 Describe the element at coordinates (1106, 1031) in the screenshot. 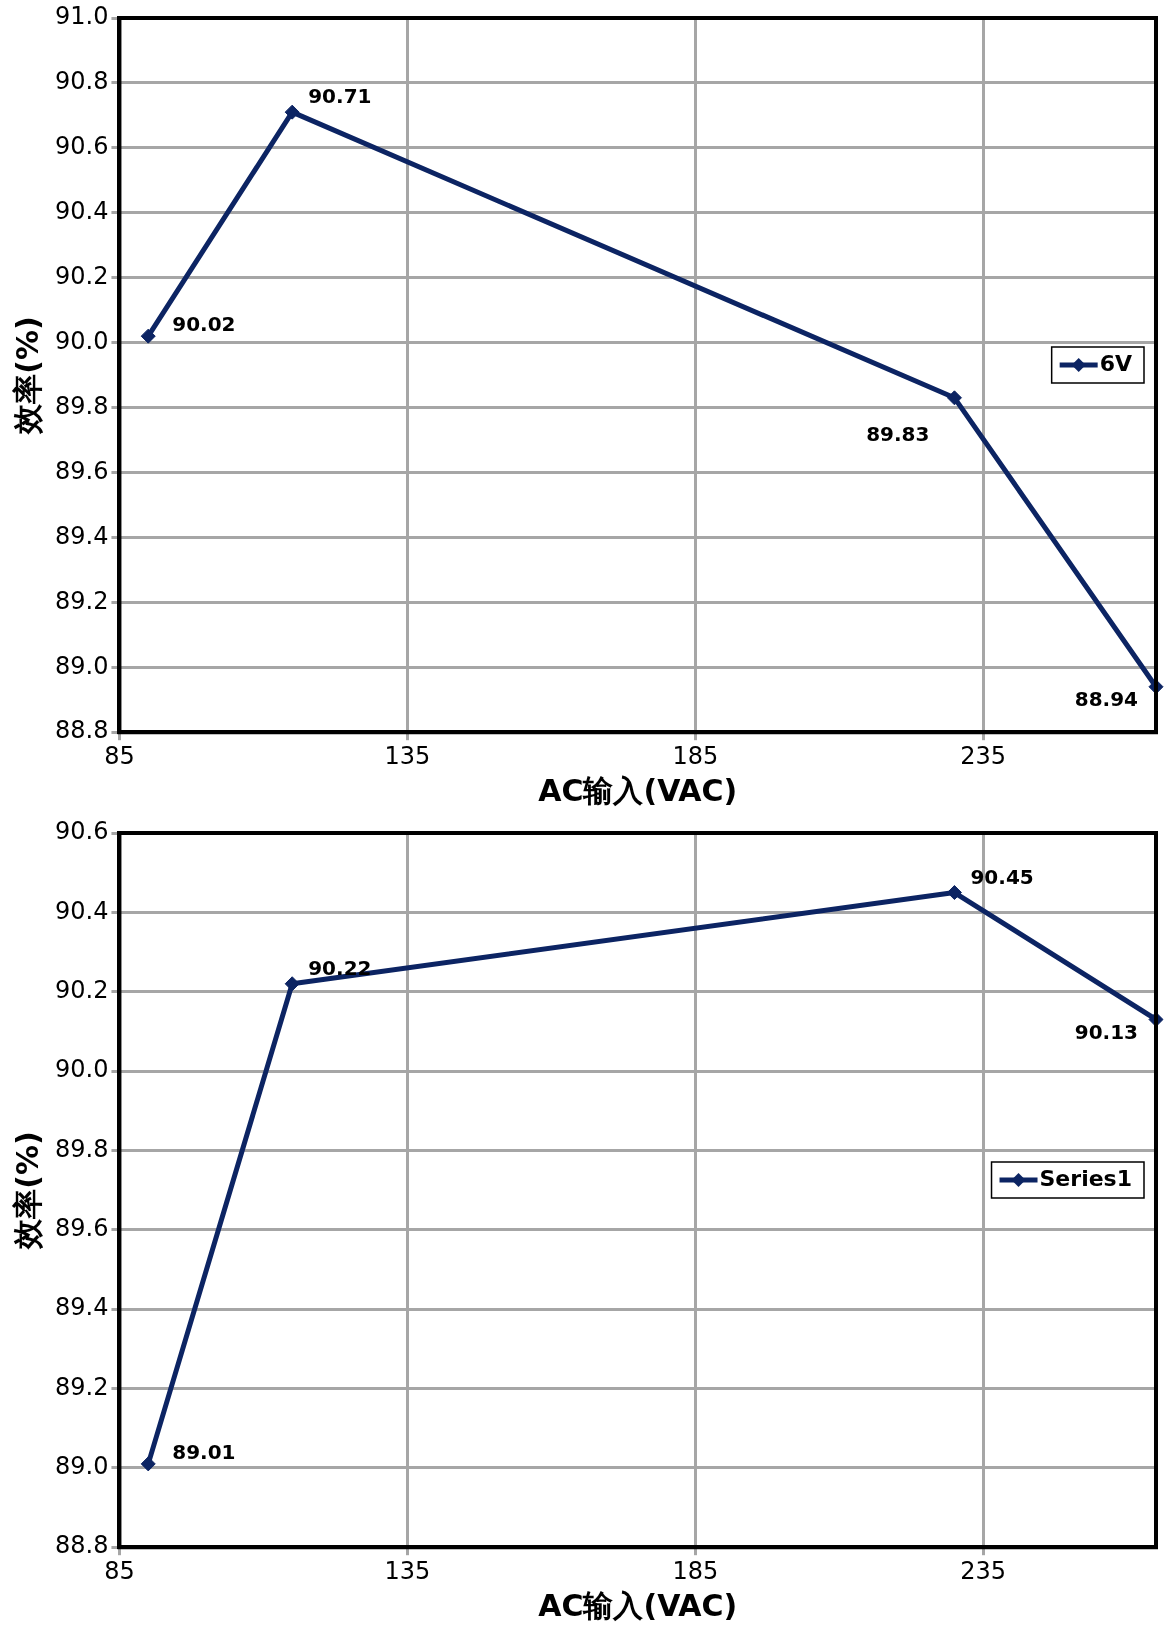

I see `data-label: 90.13` at that location.